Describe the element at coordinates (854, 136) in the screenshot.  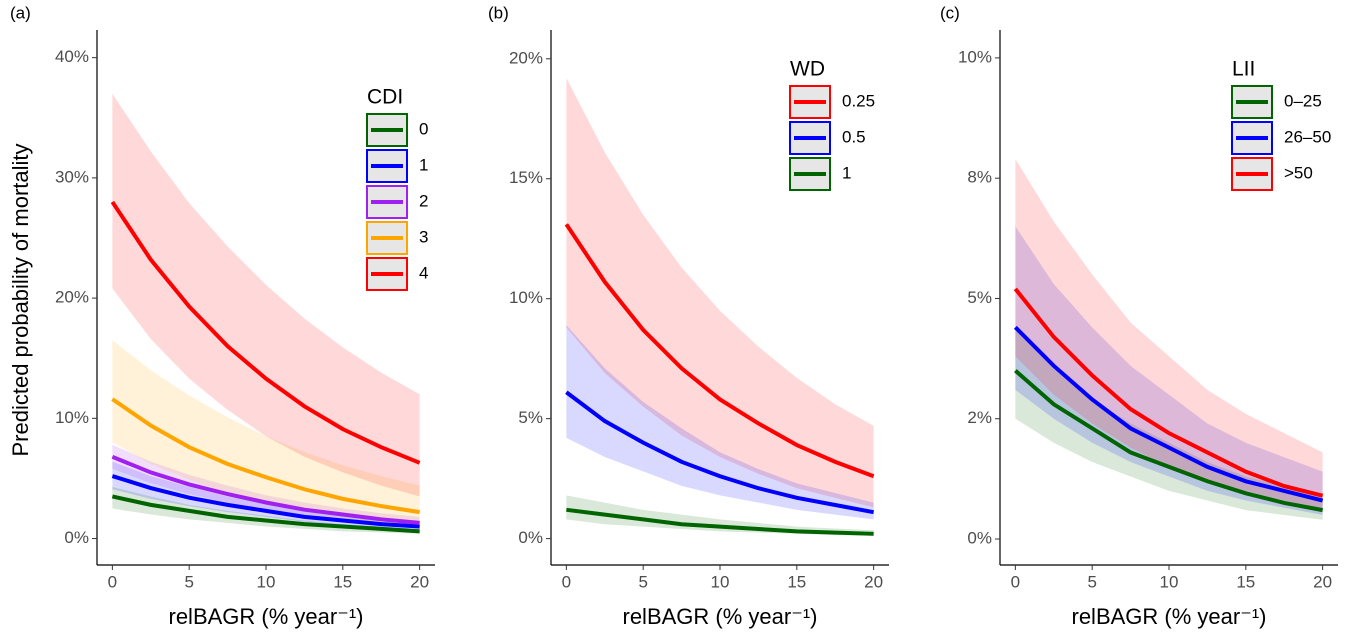
I see `legend-label: 0.5` at that location.